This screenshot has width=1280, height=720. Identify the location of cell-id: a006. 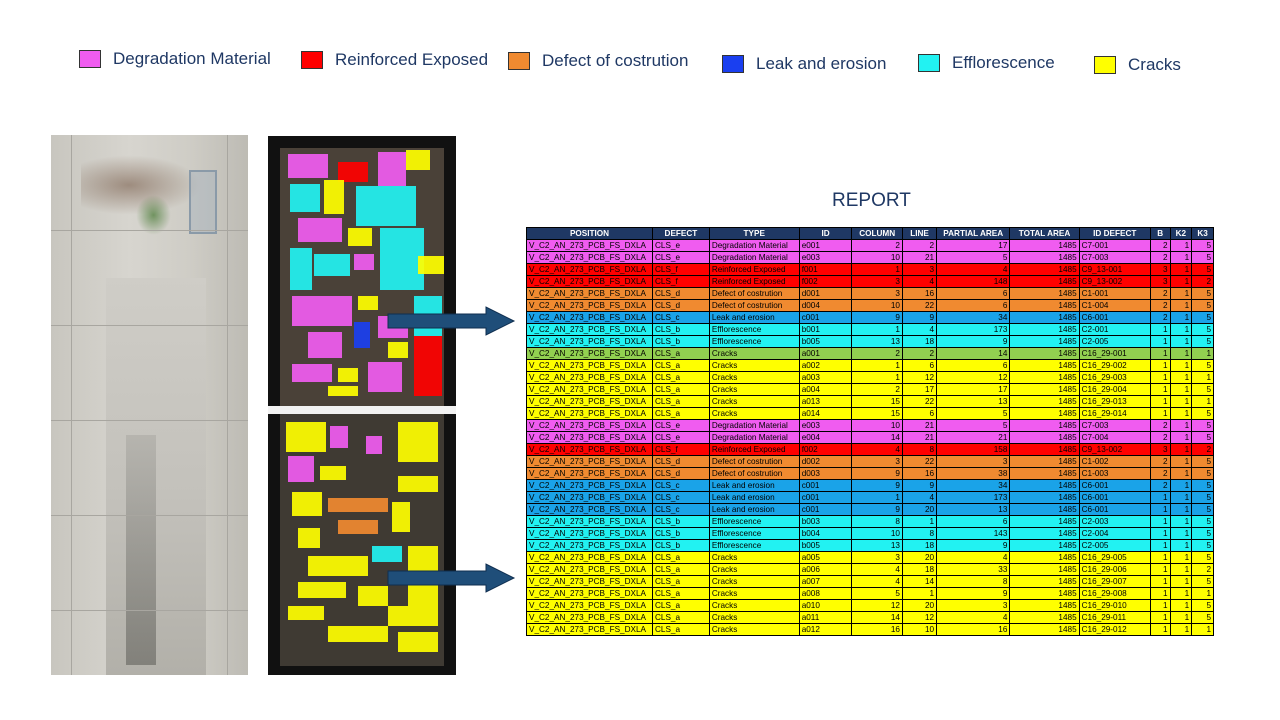
(825, 569).